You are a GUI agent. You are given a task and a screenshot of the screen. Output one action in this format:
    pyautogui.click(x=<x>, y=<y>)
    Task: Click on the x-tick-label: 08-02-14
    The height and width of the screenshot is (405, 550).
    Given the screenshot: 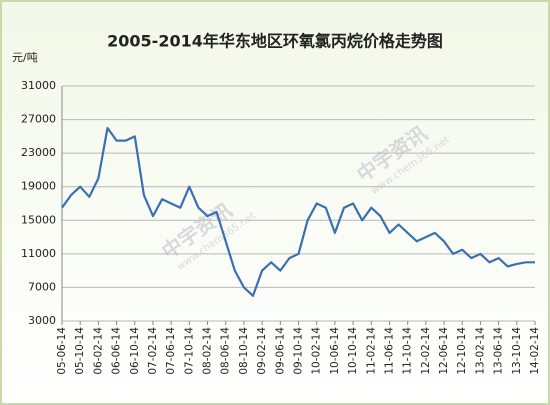 What is the action you would take?
    pyautogui.click(x=208, y=351)
    